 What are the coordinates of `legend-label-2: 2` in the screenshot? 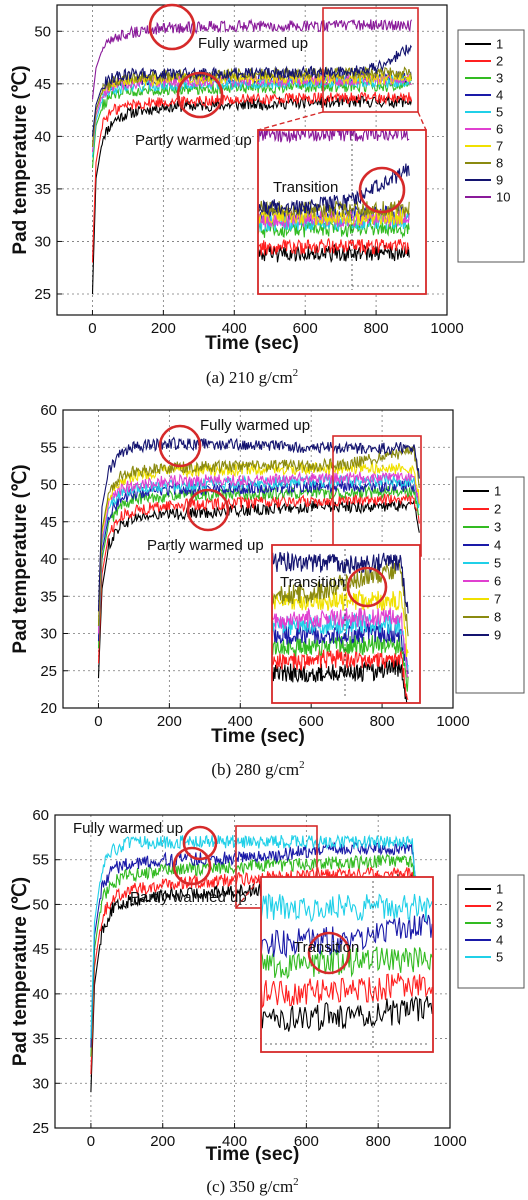 It's located at (499, 61).